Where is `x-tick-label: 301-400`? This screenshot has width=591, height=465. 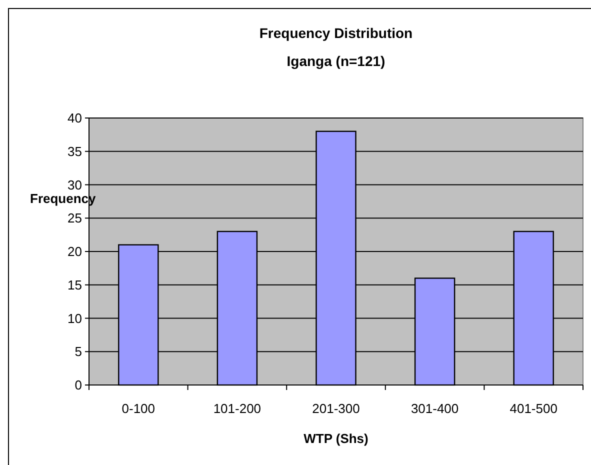
x-tick-label: 301-400 is located at coordinates (434, 408).